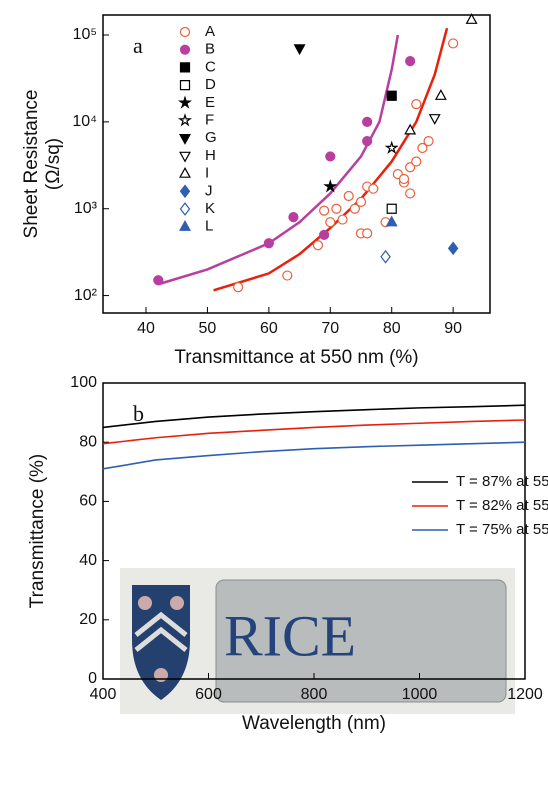 The height and width of the screenshot is (804, 548). I want to click on legend-label: H, so click(210, 155).